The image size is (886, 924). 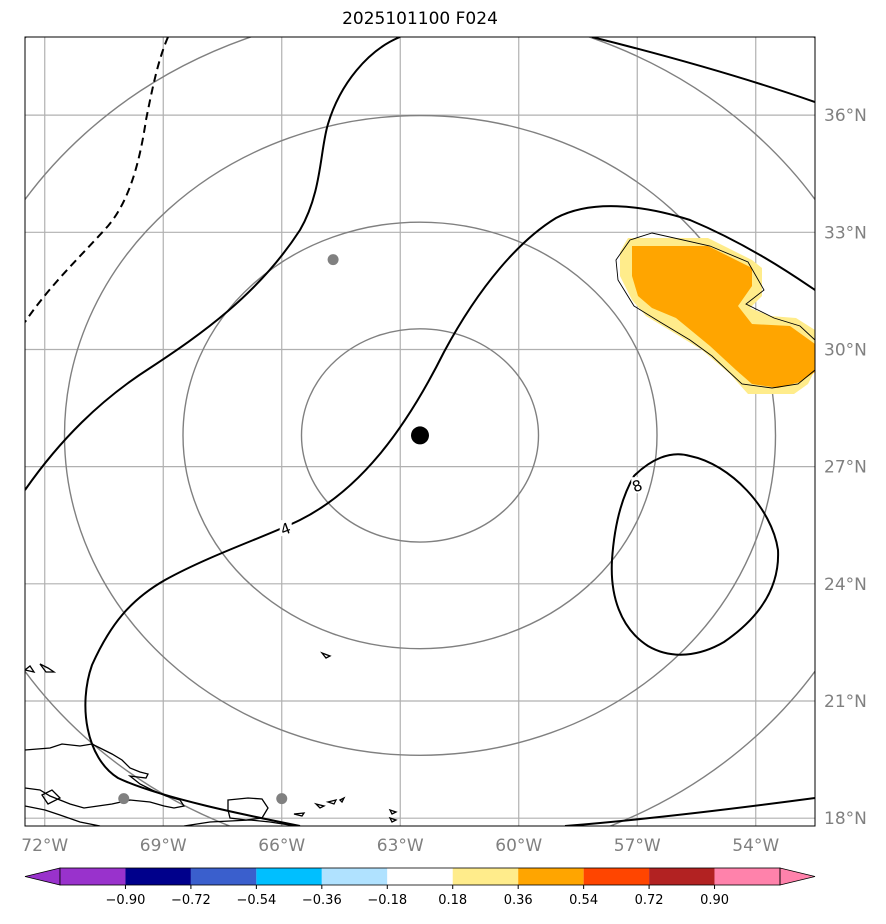 I want to click on colorbar-label: −0.72, so click(x=191, y=900).